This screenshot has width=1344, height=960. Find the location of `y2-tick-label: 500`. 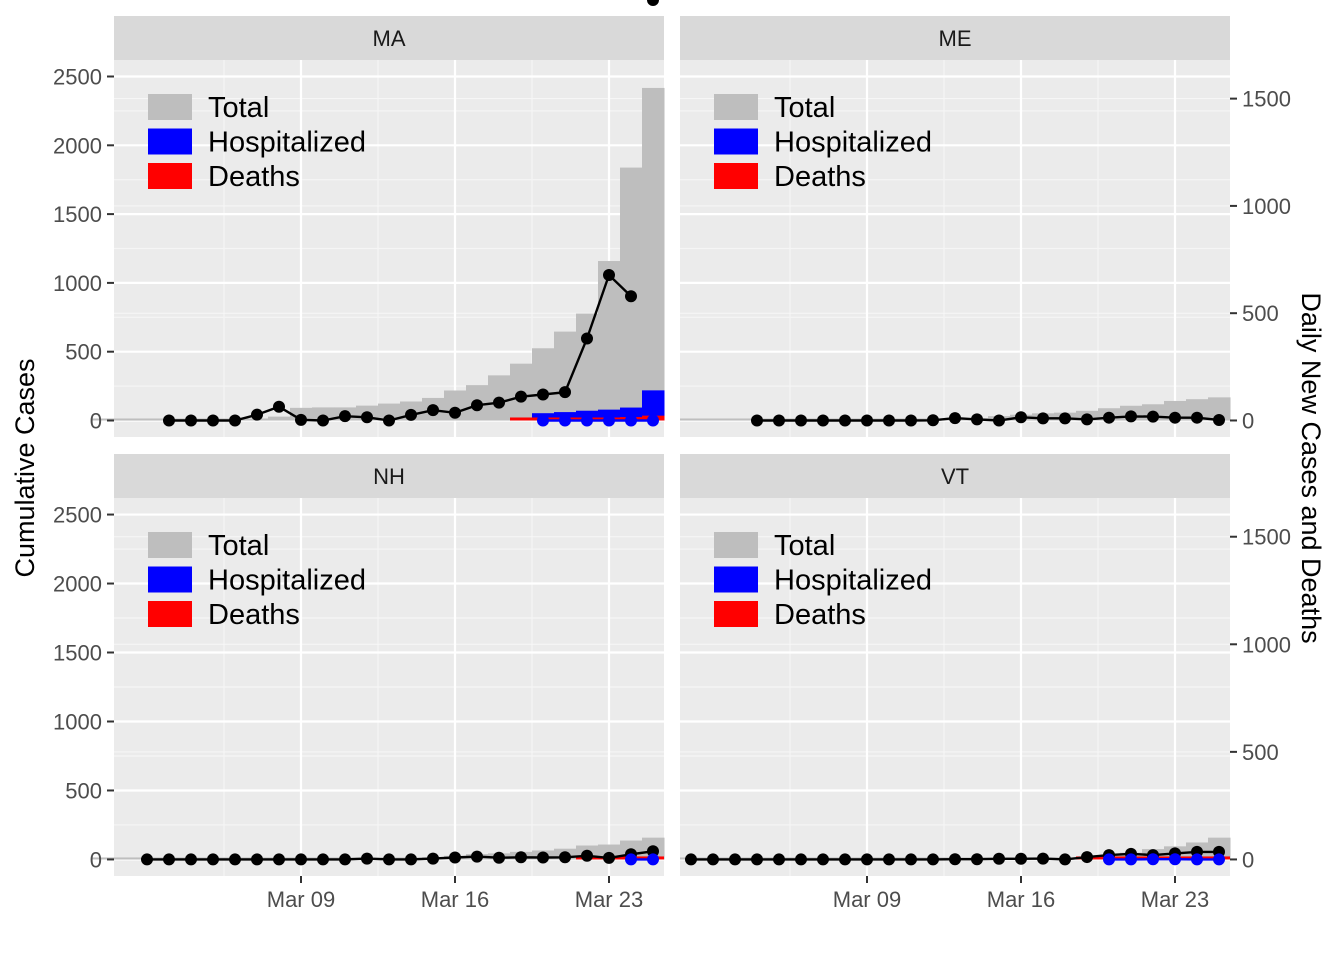

y2-tick-label: 500 is located at coordinates (1260, 313).